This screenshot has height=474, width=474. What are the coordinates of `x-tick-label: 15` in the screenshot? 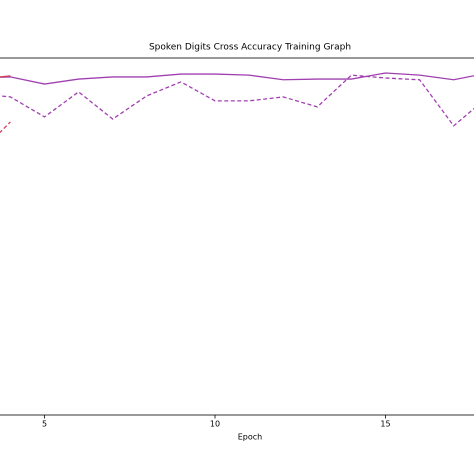 It's located at (385, 424).